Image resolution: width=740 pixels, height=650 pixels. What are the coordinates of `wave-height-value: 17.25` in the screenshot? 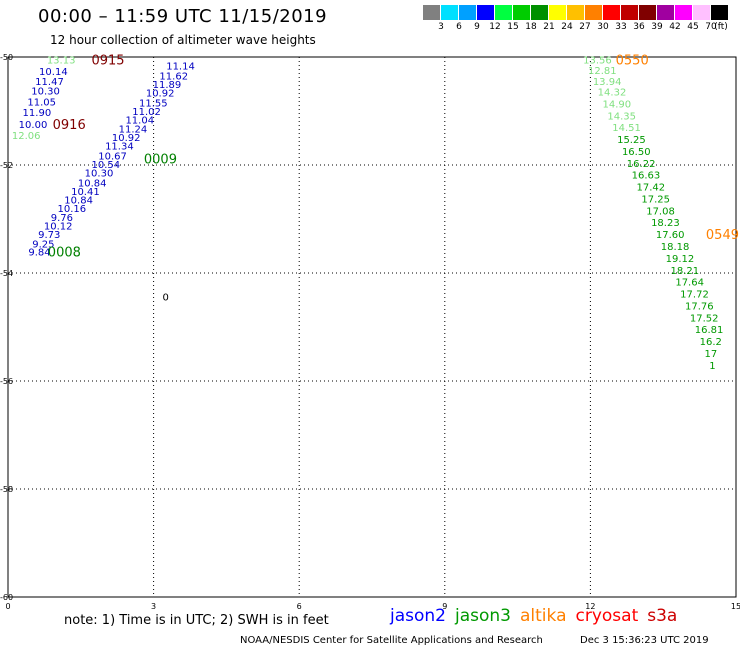 It's located at (655, 199).